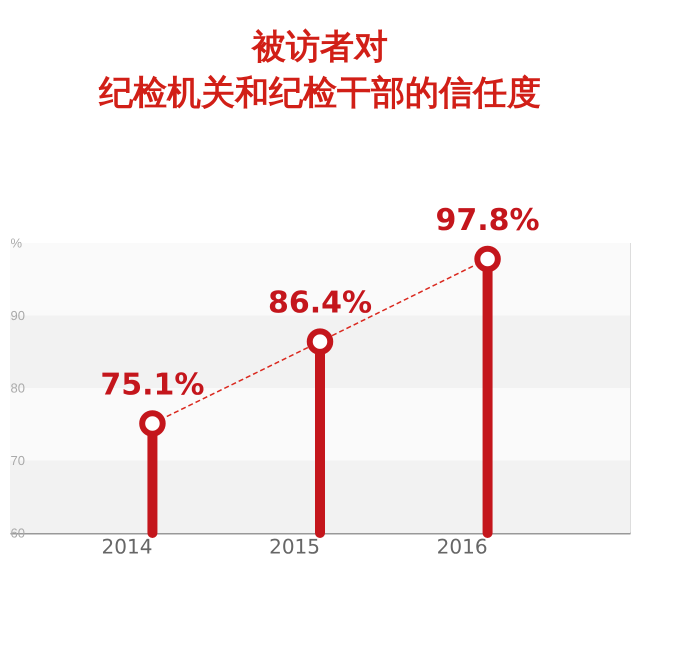  What do you see at coordinates (320, 46) in the screenshot?
I see `text: 被访者对` at bounding box center [320, 46].